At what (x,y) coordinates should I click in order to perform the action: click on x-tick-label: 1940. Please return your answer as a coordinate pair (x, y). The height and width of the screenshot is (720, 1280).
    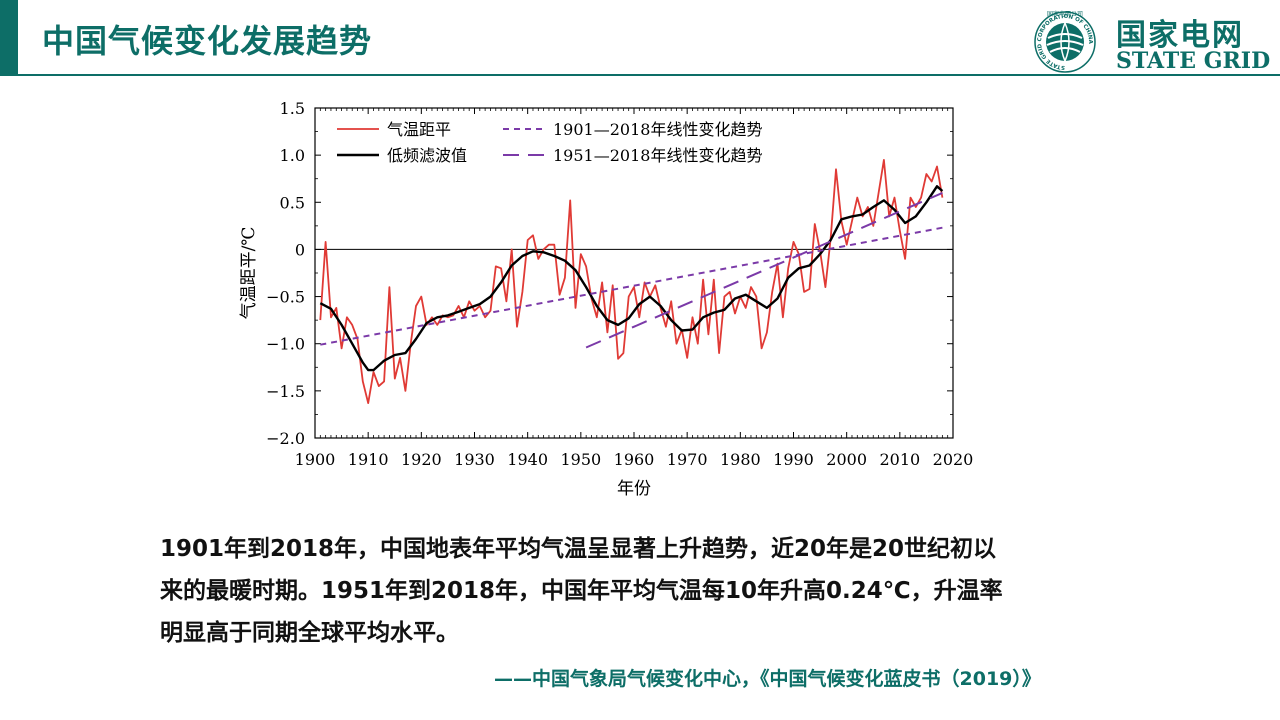
    Looking at the image, I should click on (527, 459).